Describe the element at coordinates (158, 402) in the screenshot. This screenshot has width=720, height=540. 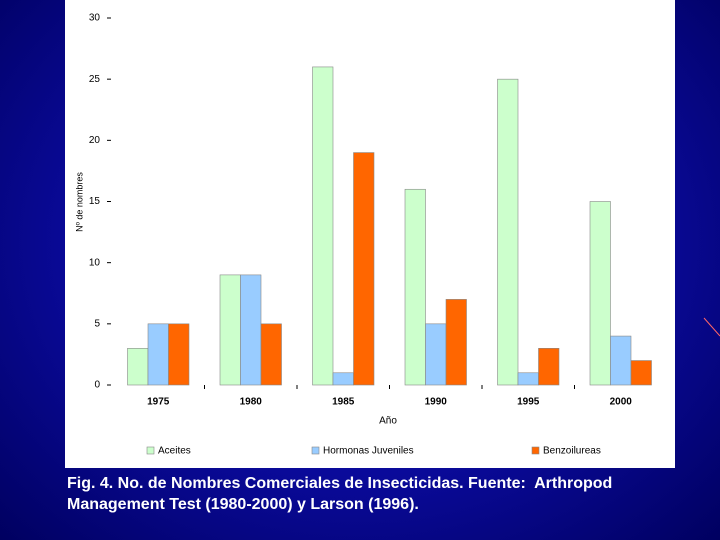
I see `x-tick-label: 1975` at that location.